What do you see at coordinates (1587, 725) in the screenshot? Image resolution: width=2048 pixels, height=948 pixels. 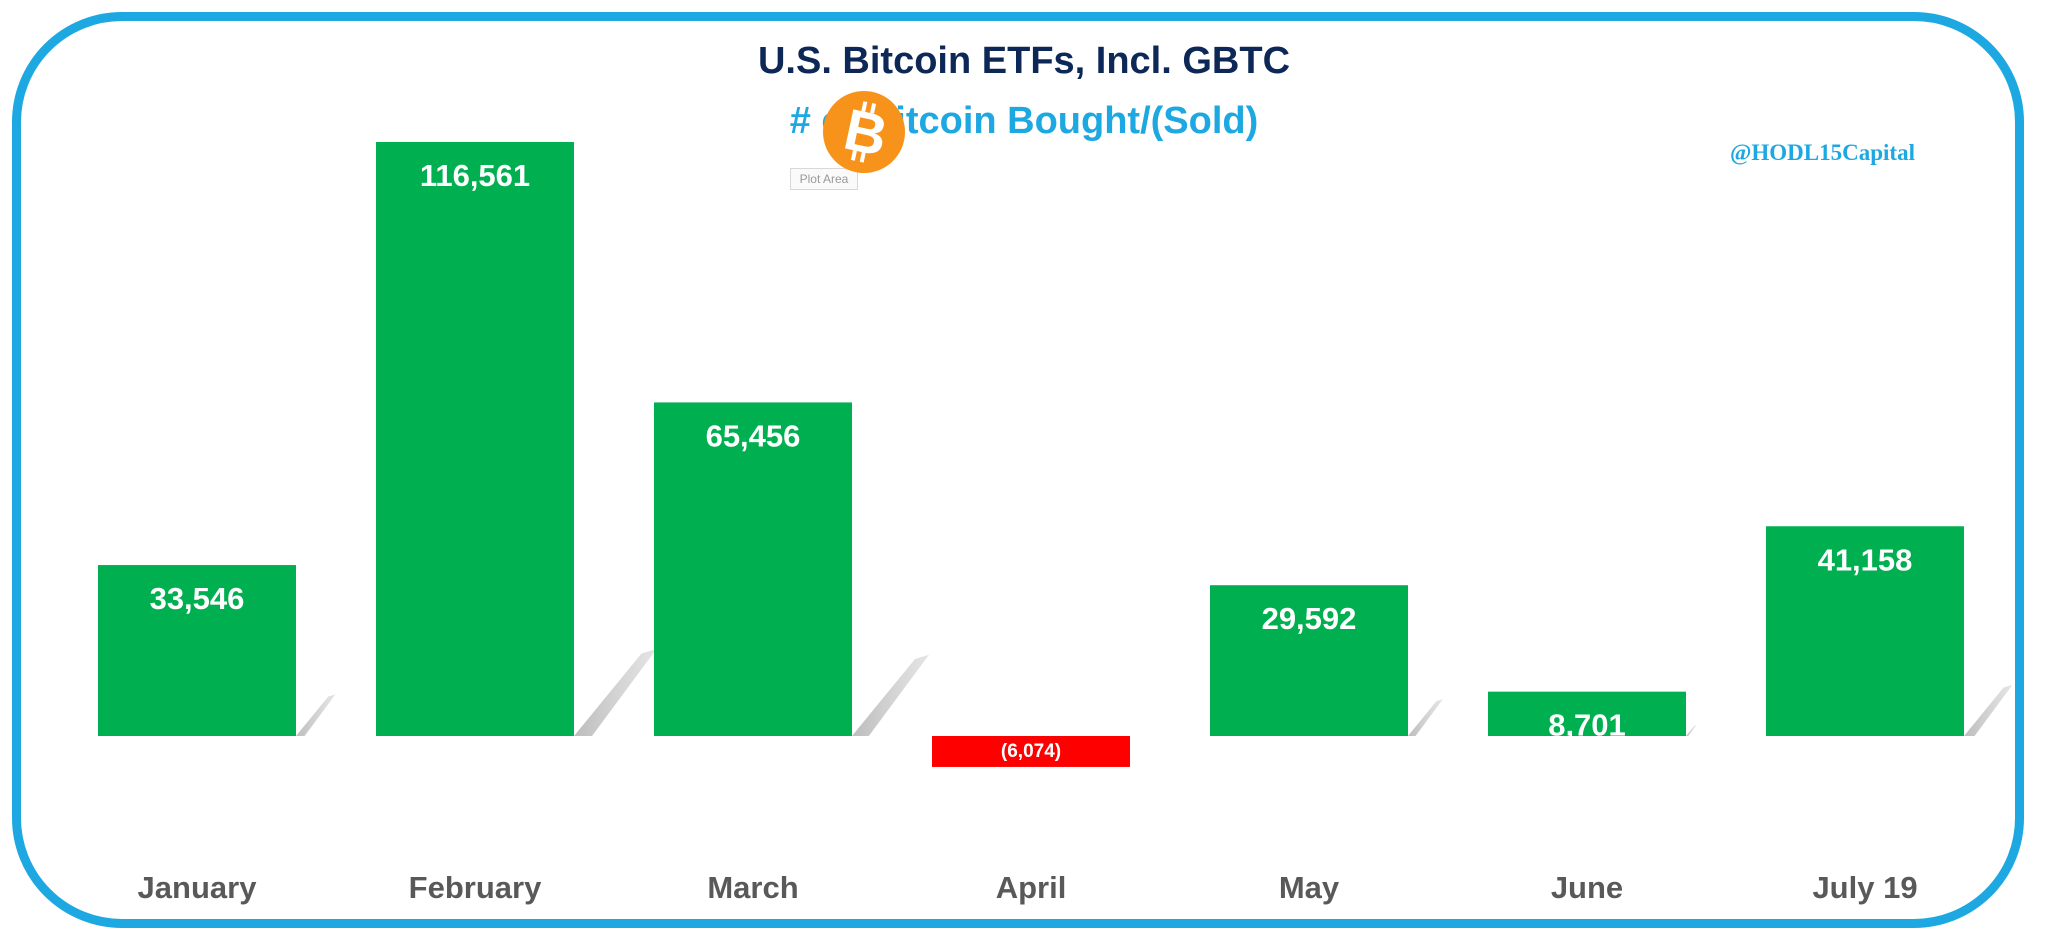 I see `data-label-5: 8,701` at bounding box center [1587, 725].